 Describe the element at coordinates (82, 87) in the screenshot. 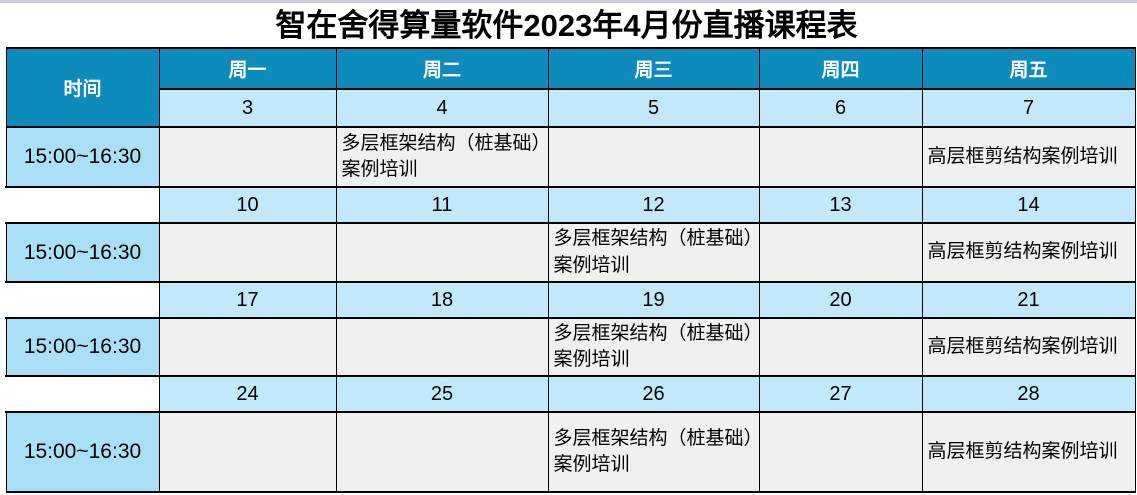

I see `time-column-header: 时间` at that location.